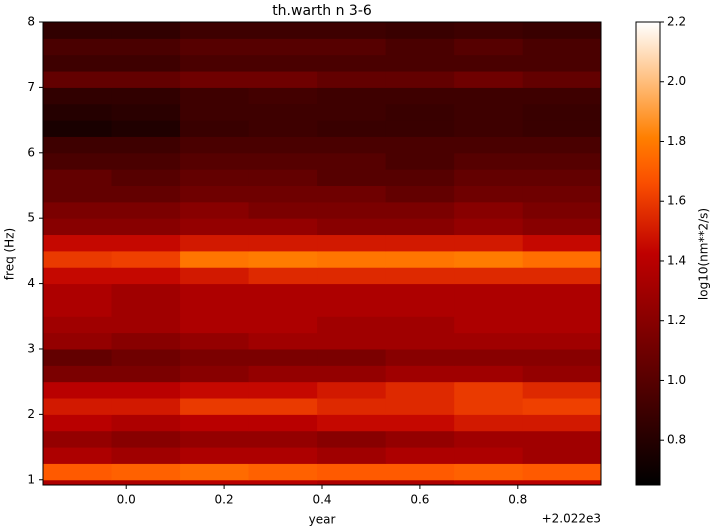 The image size is (713, 531). I want to click on chart-title: th.warth n 3-6, so click(322, 11).